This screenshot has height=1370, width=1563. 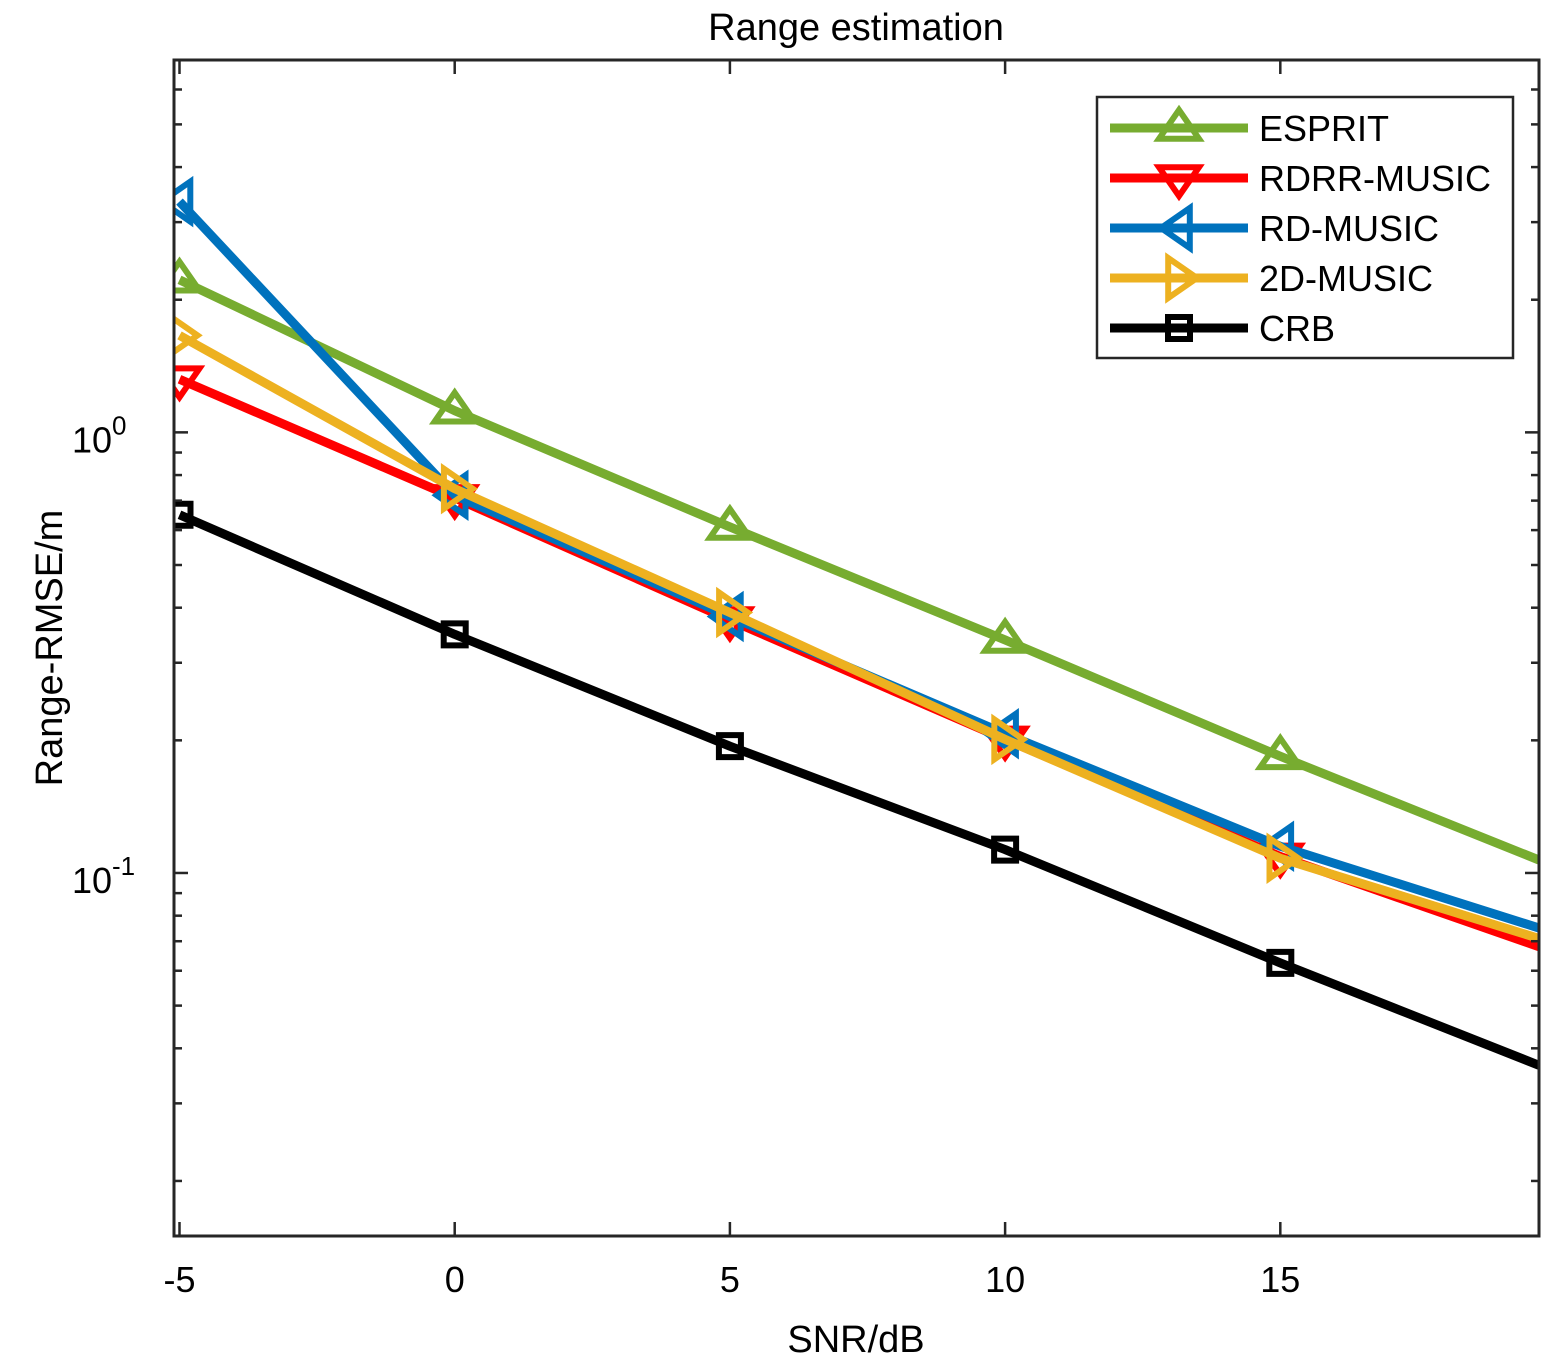 I want to click on x-tick-label-2: 5, so click(x=730, y=1279).